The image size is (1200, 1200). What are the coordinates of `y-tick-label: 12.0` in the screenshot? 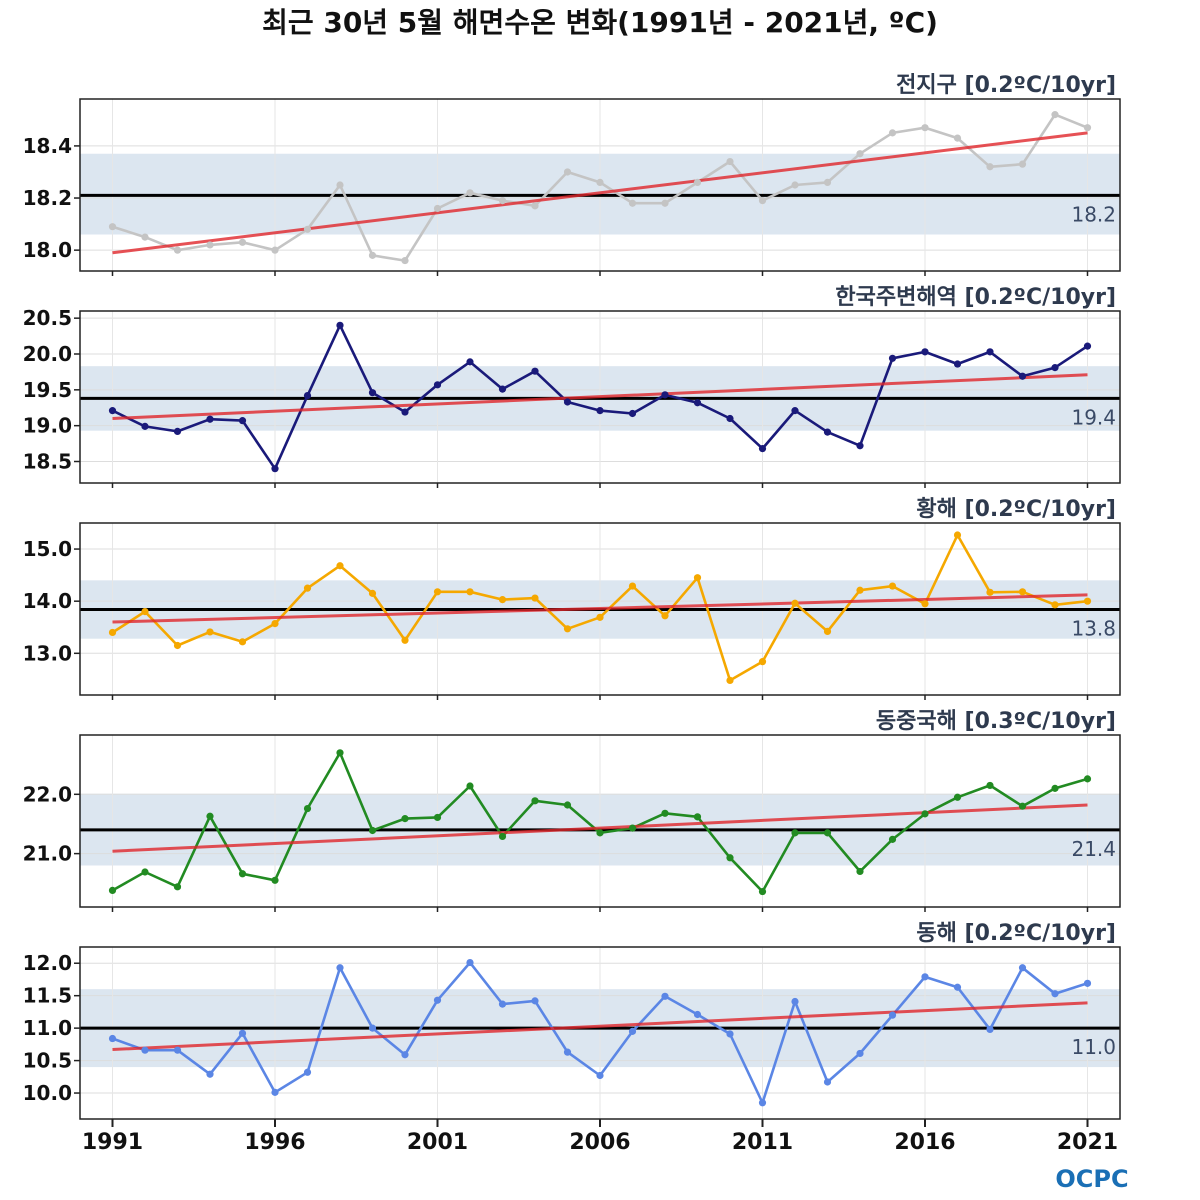 It's located at (47, 963).